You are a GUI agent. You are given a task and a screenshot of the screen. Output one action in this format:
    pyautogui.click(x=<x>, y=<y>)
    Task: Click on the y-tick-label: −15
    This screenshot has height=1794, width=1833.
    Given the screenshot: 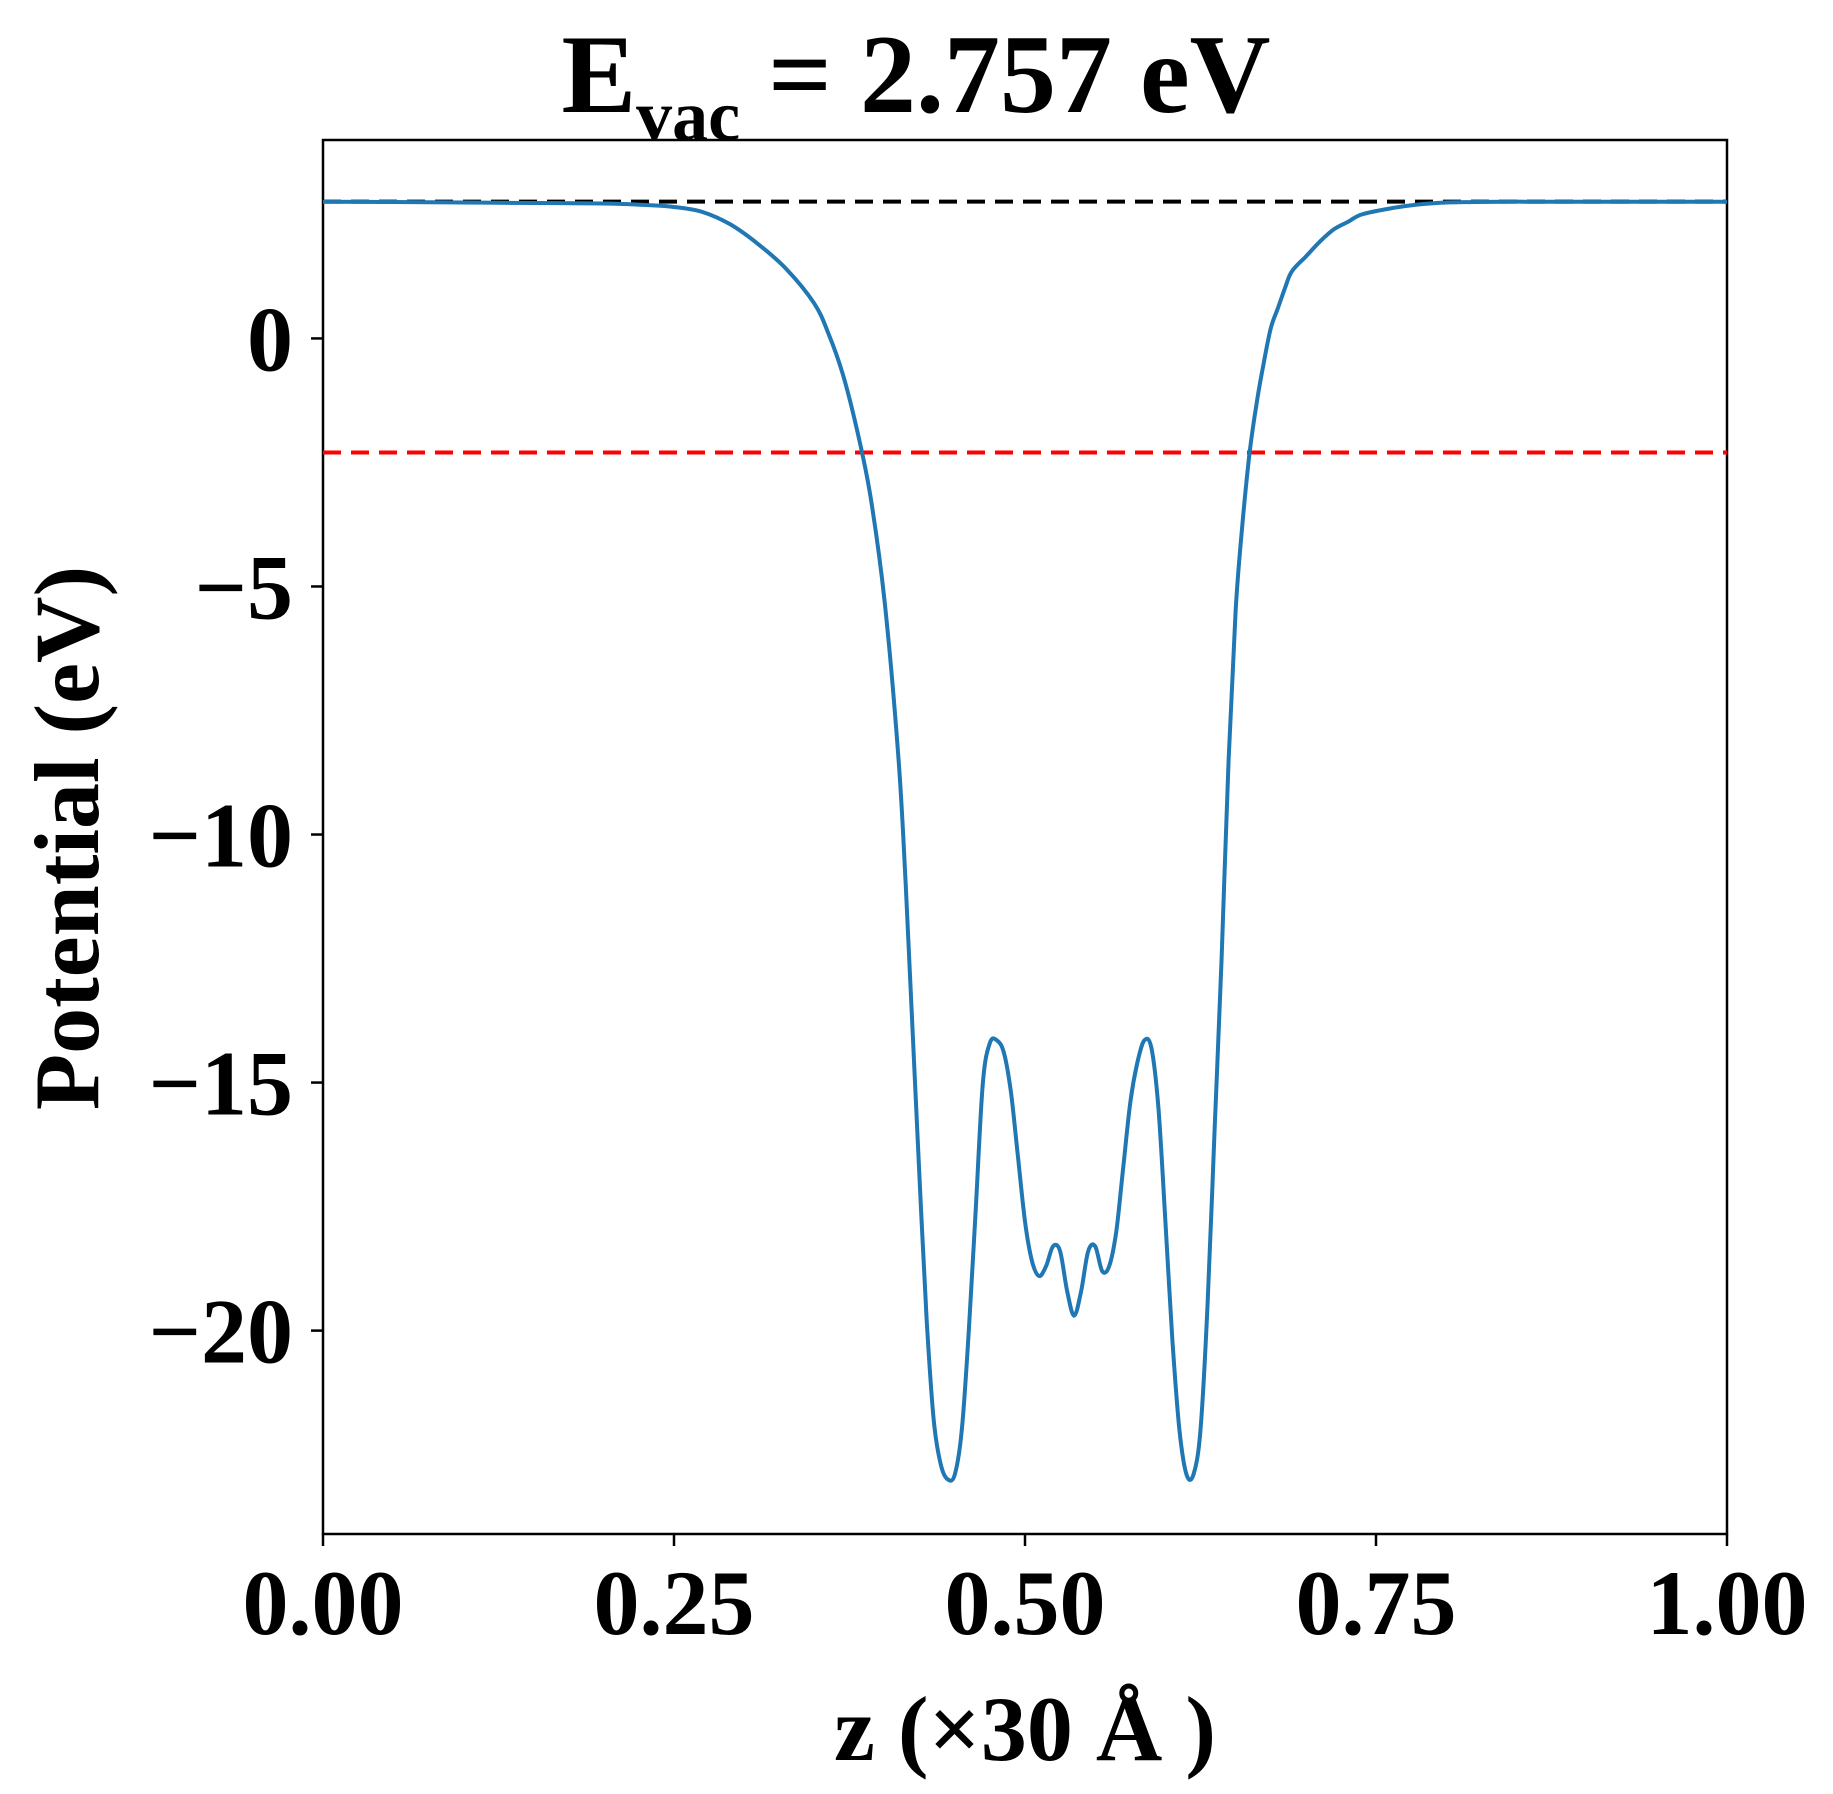 What is the action you would take?
    pyautogui.click(x=221, y=1084)
    